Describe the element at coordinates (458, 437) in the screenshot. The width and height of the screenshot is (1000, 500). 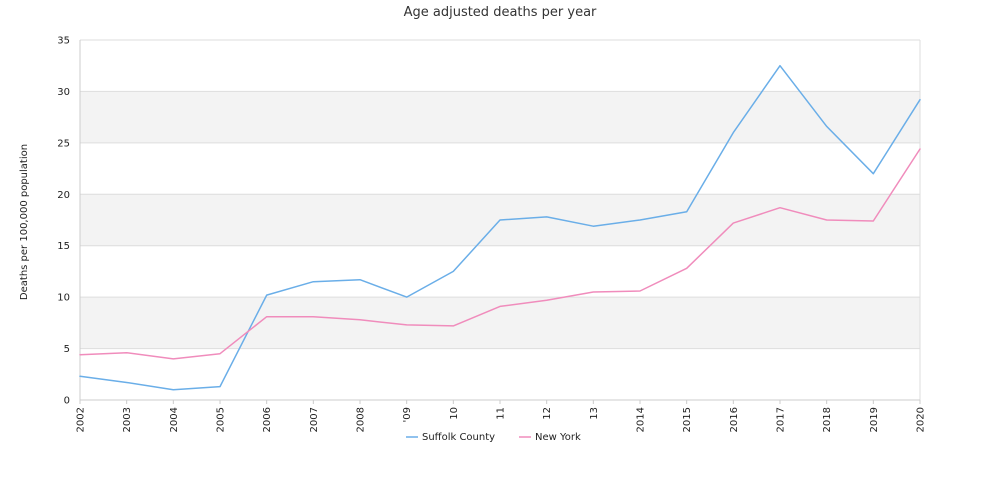
I see `legend-label: Suffolk County` at that location.